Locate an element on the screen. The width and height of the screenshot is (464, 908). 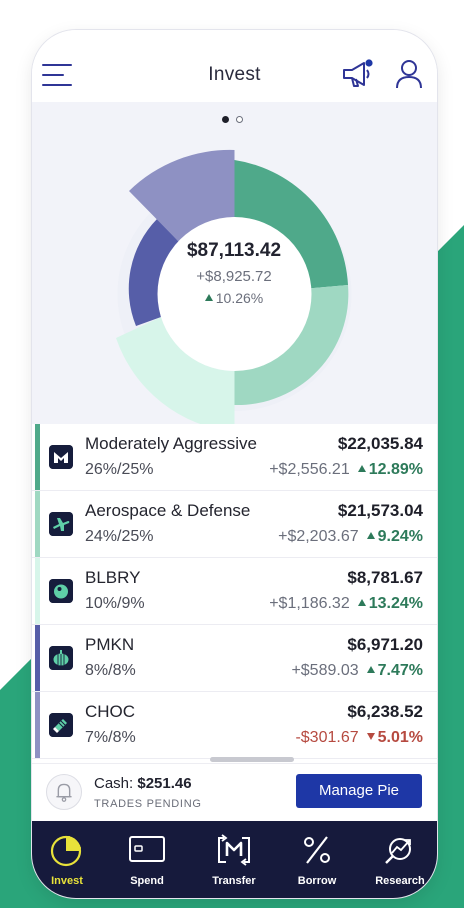
holding-name: CHOC is located at coordinates (110, 711).